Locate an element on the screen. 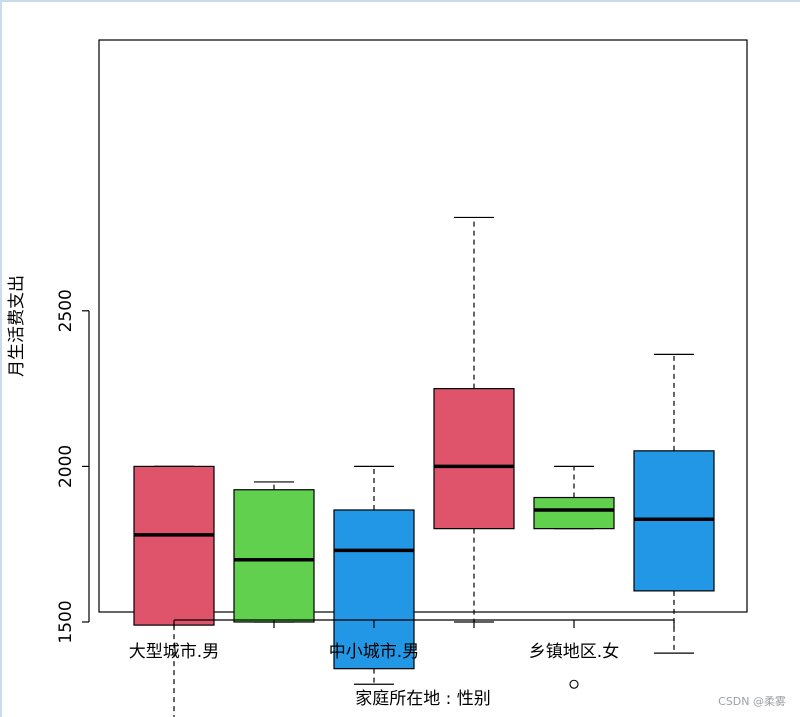  window-frame-left is located at coordinates (1, 358).